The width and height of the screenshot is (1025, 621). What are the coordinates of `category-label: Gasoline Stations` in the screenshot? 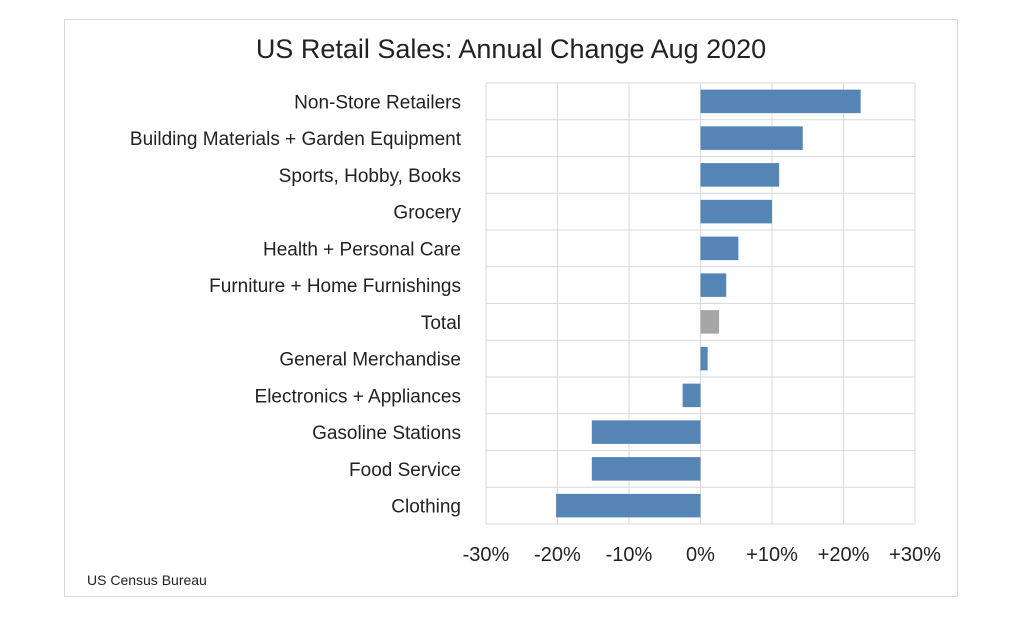 It's located at (386, 433).